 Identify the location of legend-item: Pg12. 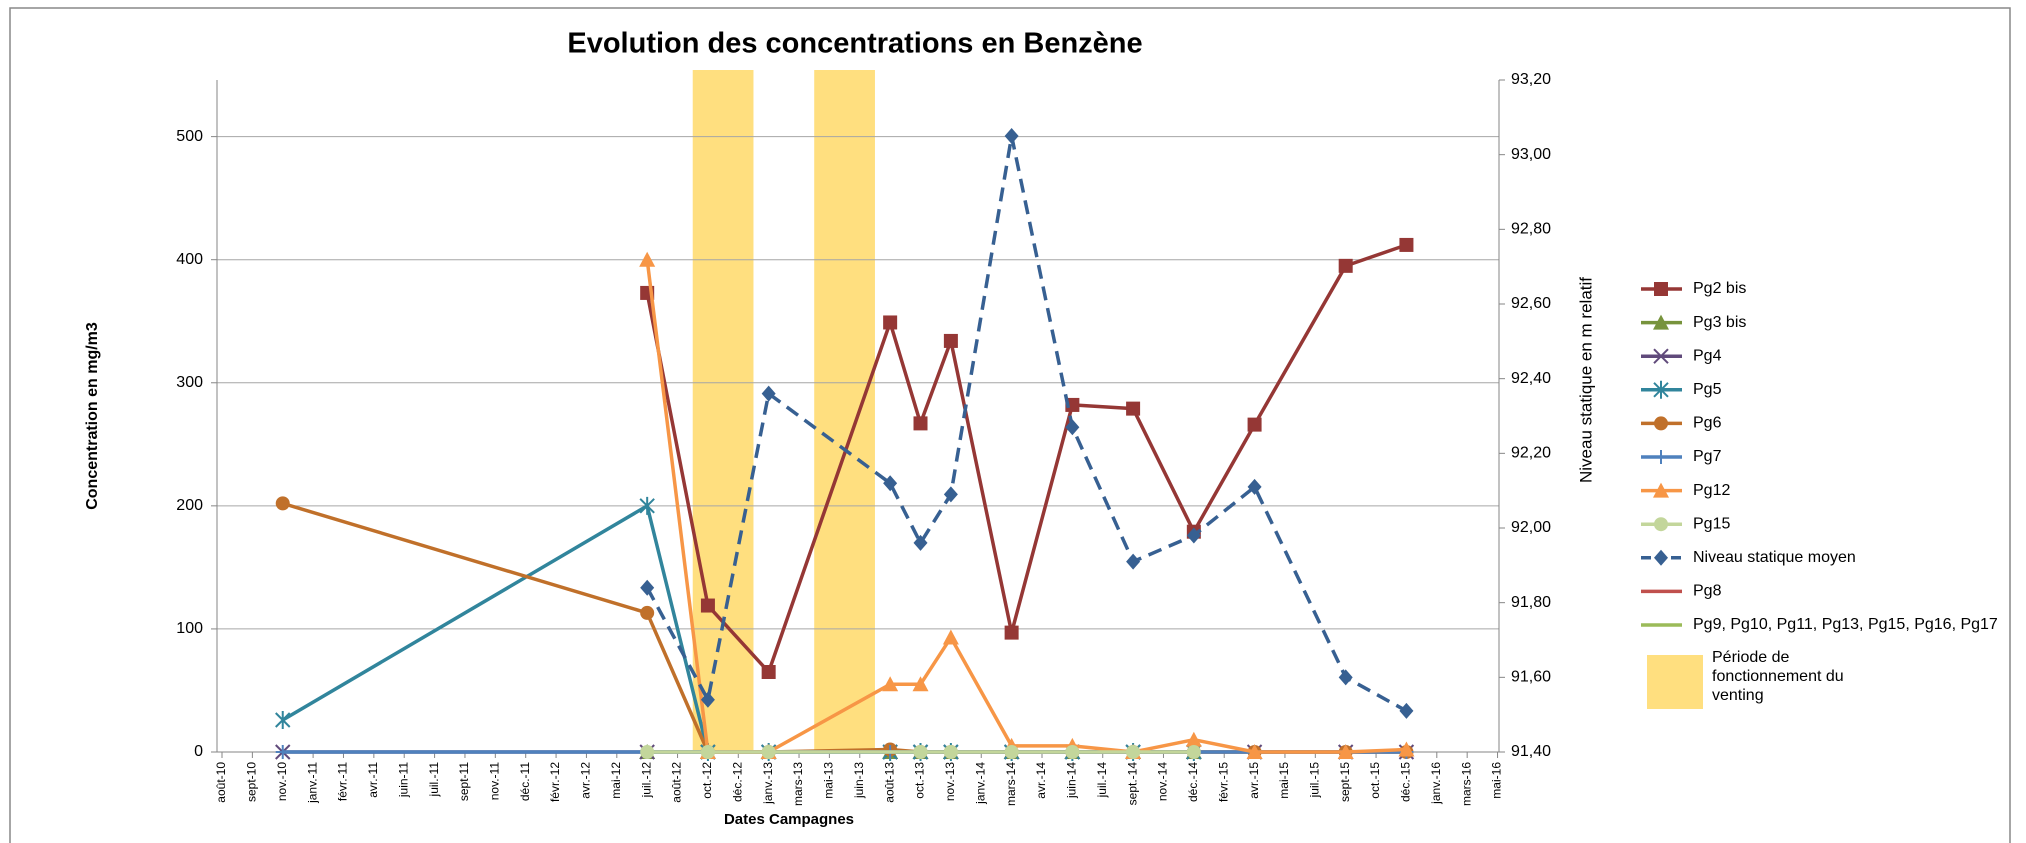
(1685, 490).